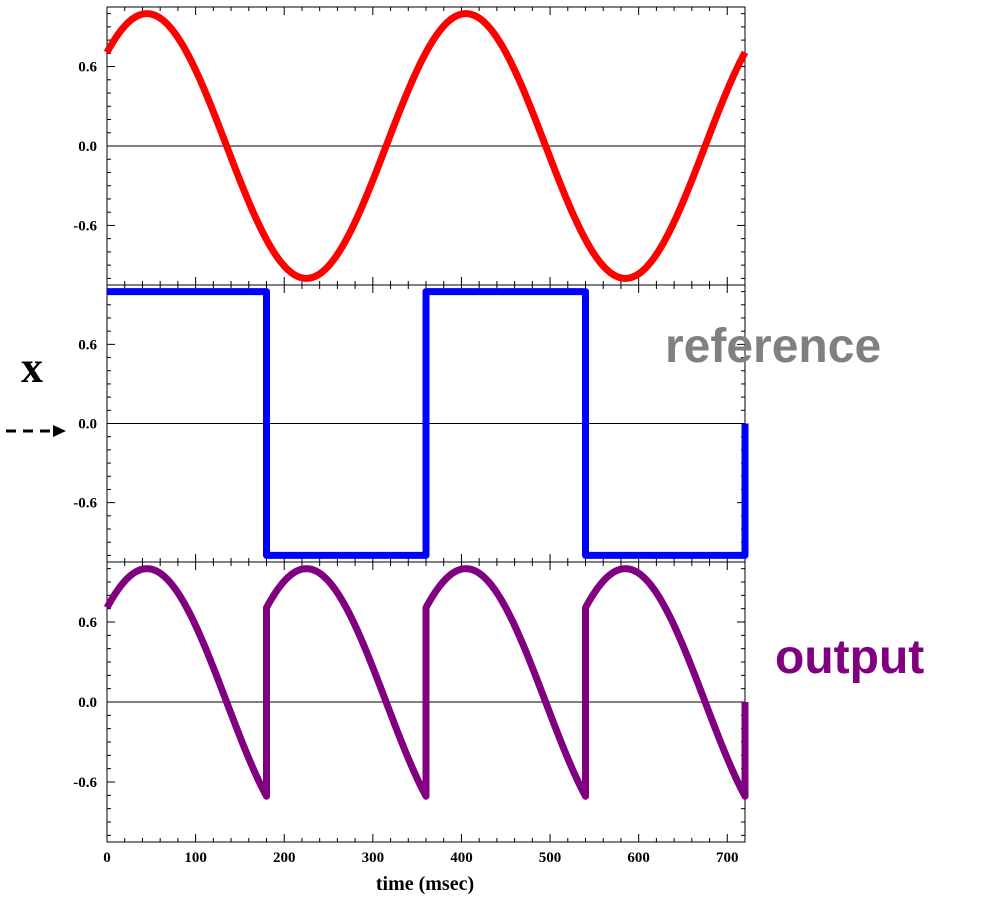 The width and height of the screenshot is (990, 907). I want to click on x-tick-label: 600, so click(638, 858).